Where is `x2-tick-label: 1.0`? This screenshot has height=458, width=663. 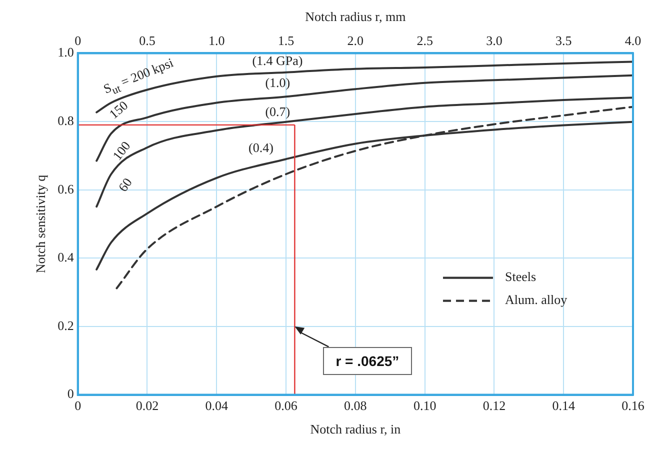 x2-tick-label: 1.0 is located at coordinates (216, 40).